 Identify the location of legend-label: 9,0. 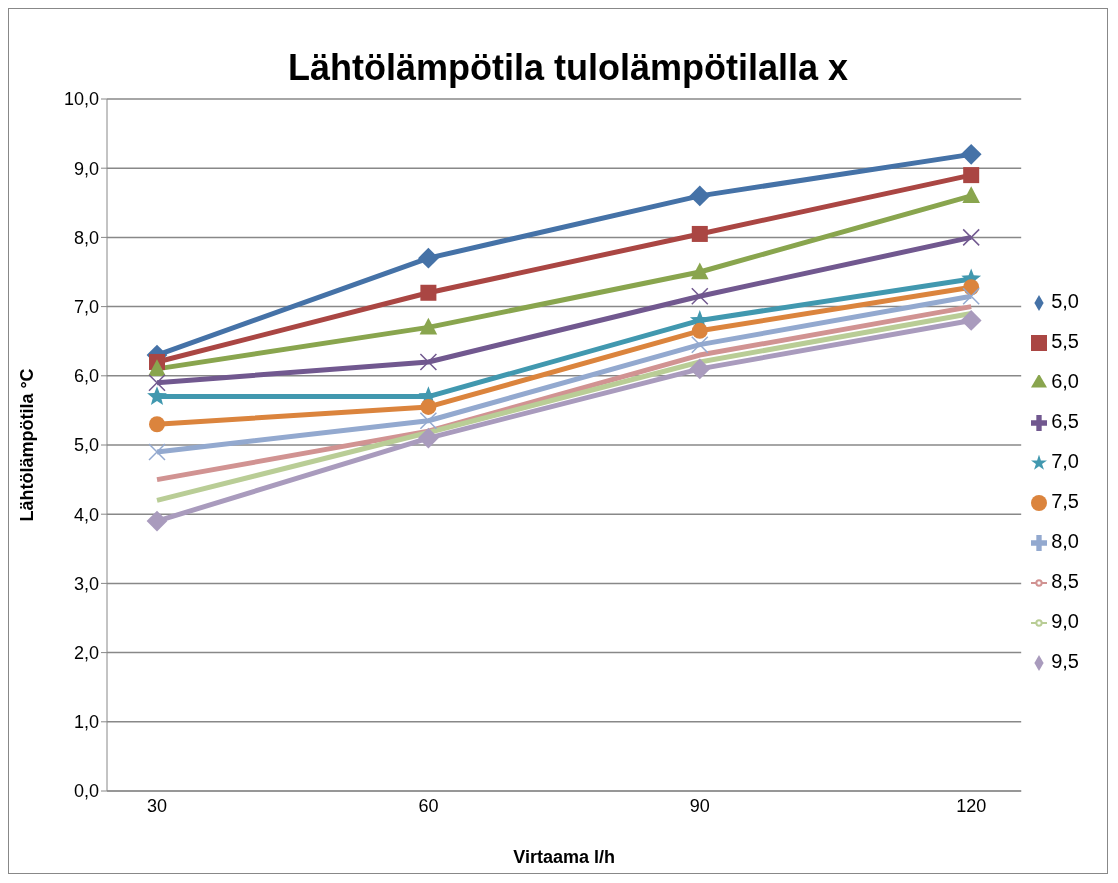
(1065, 621).